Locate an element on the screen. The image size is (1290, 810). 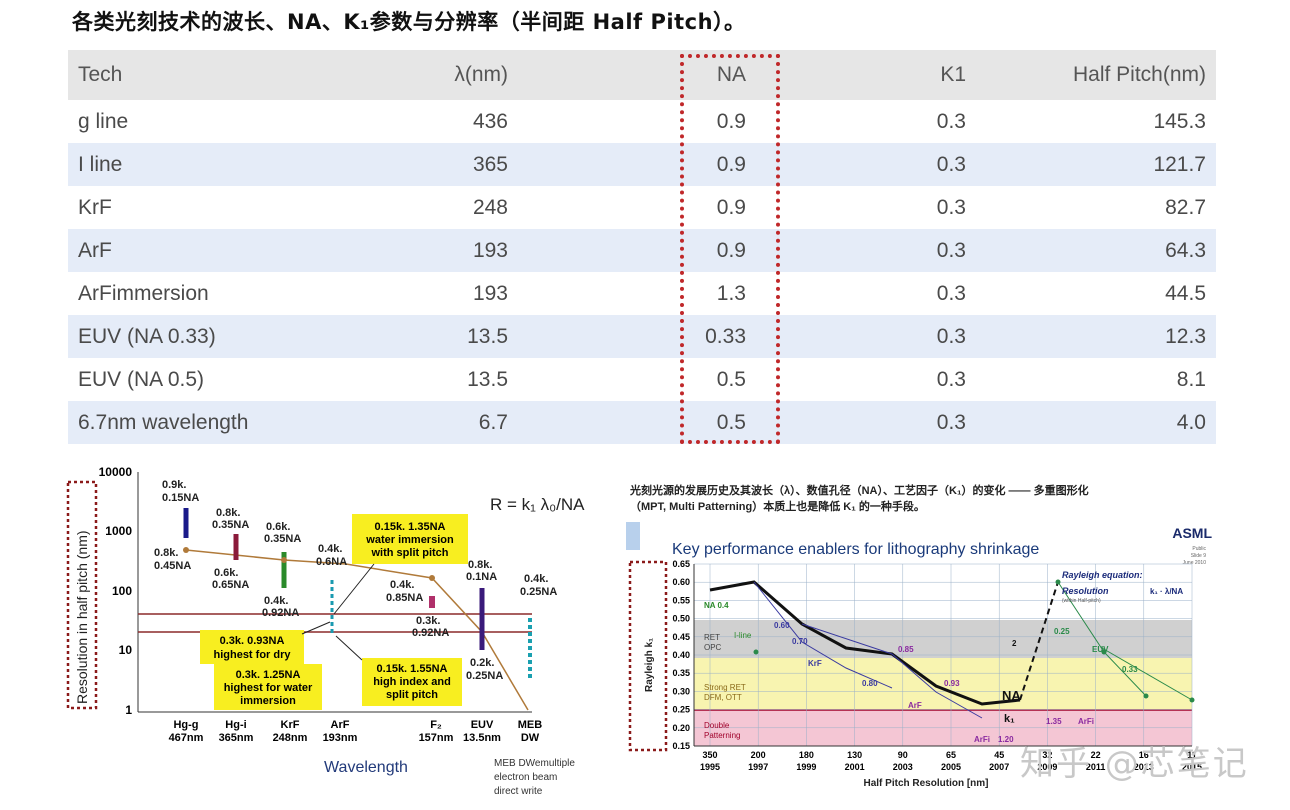
label-093: 0.93 is located at coordinates (952, 683).